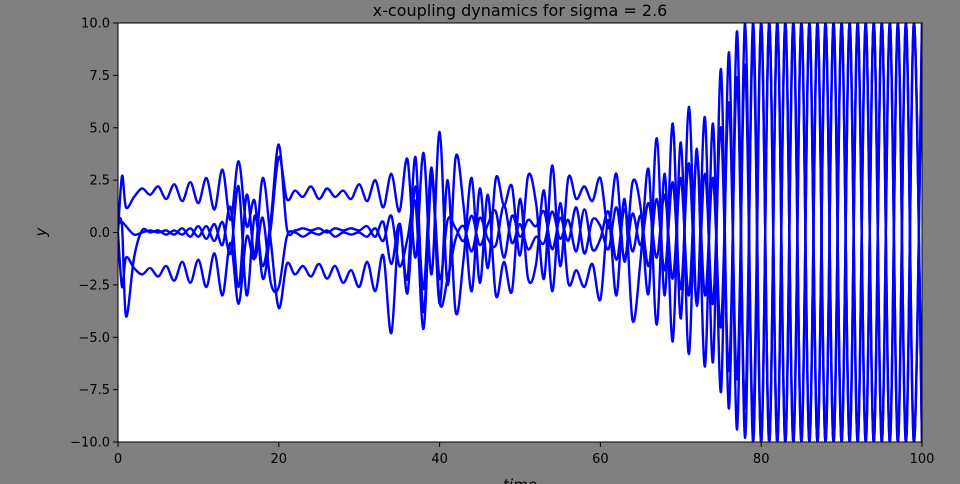 This screenshot has height=484, width=960. I want to click on x-axis: 0 20 40 60 80 100, so click(524, 454).